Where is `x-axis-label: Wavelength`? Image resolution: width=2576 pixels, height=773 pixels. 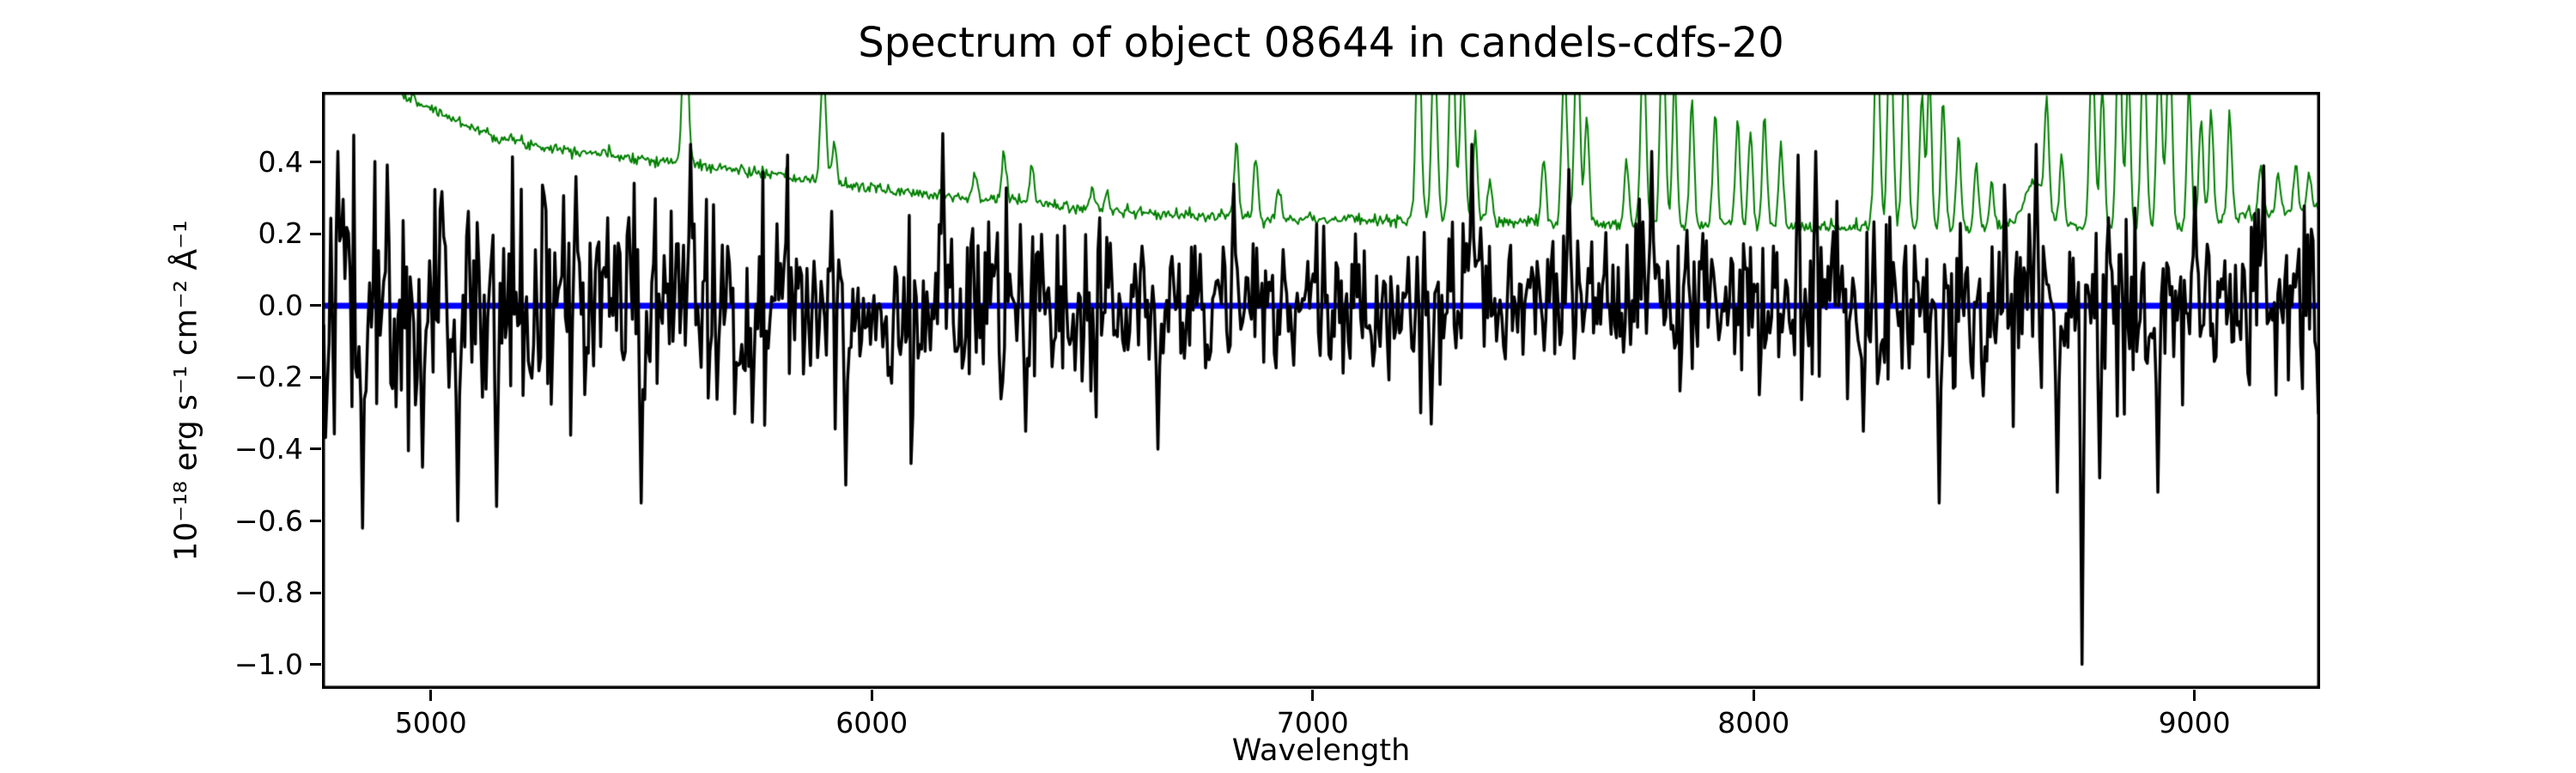 x-axis-label: Wavelength is located at coordinates (1321, 750).